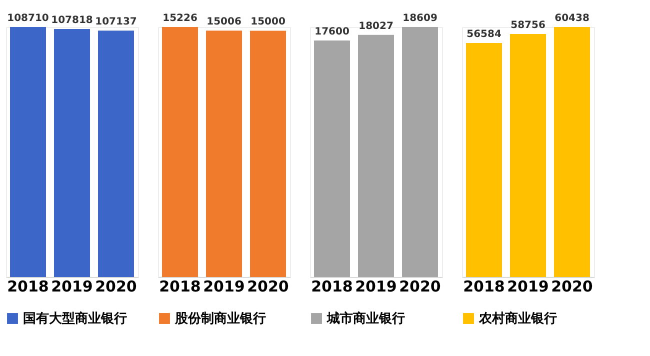 Image resolution: width=650 pixels, height=356 pixels. I want to click on data-label: 107818, so click(72, 20).